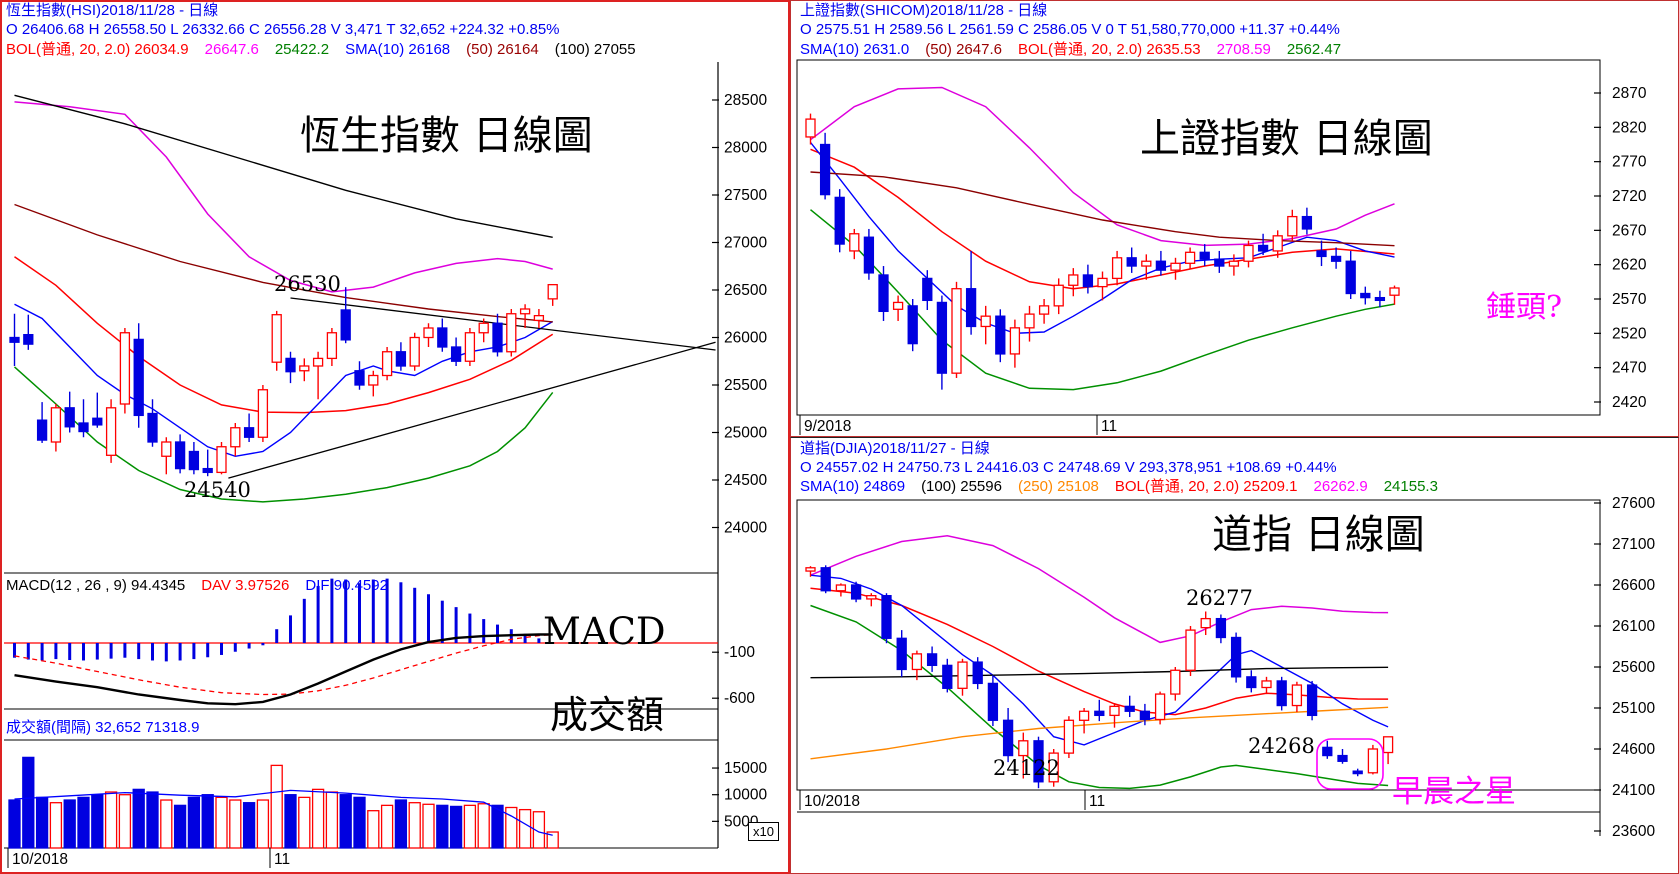 This screenshot has height=874, width=1679. Describe the element at coordinates (924, 10) in the screenshot. I see `shicom-title: 上證指數(SHICOM)2018/11/28 - 日線` at that location.